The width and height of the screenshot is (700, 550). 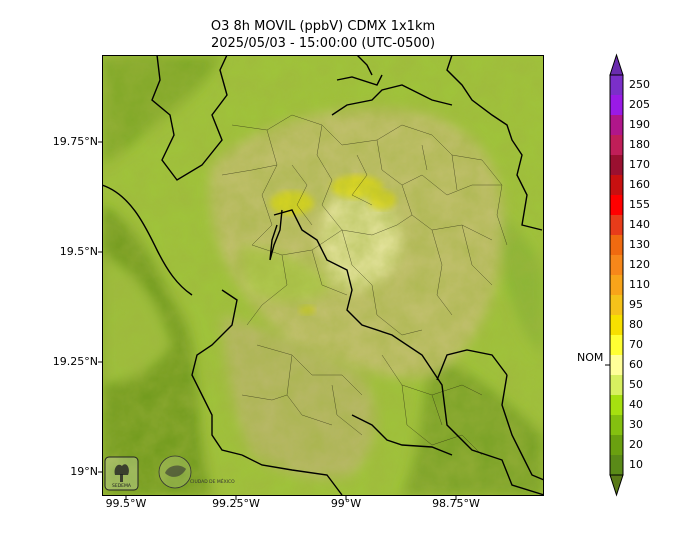 I want to click on colorbar-tick-label: 40, so click(x=636, y=404).